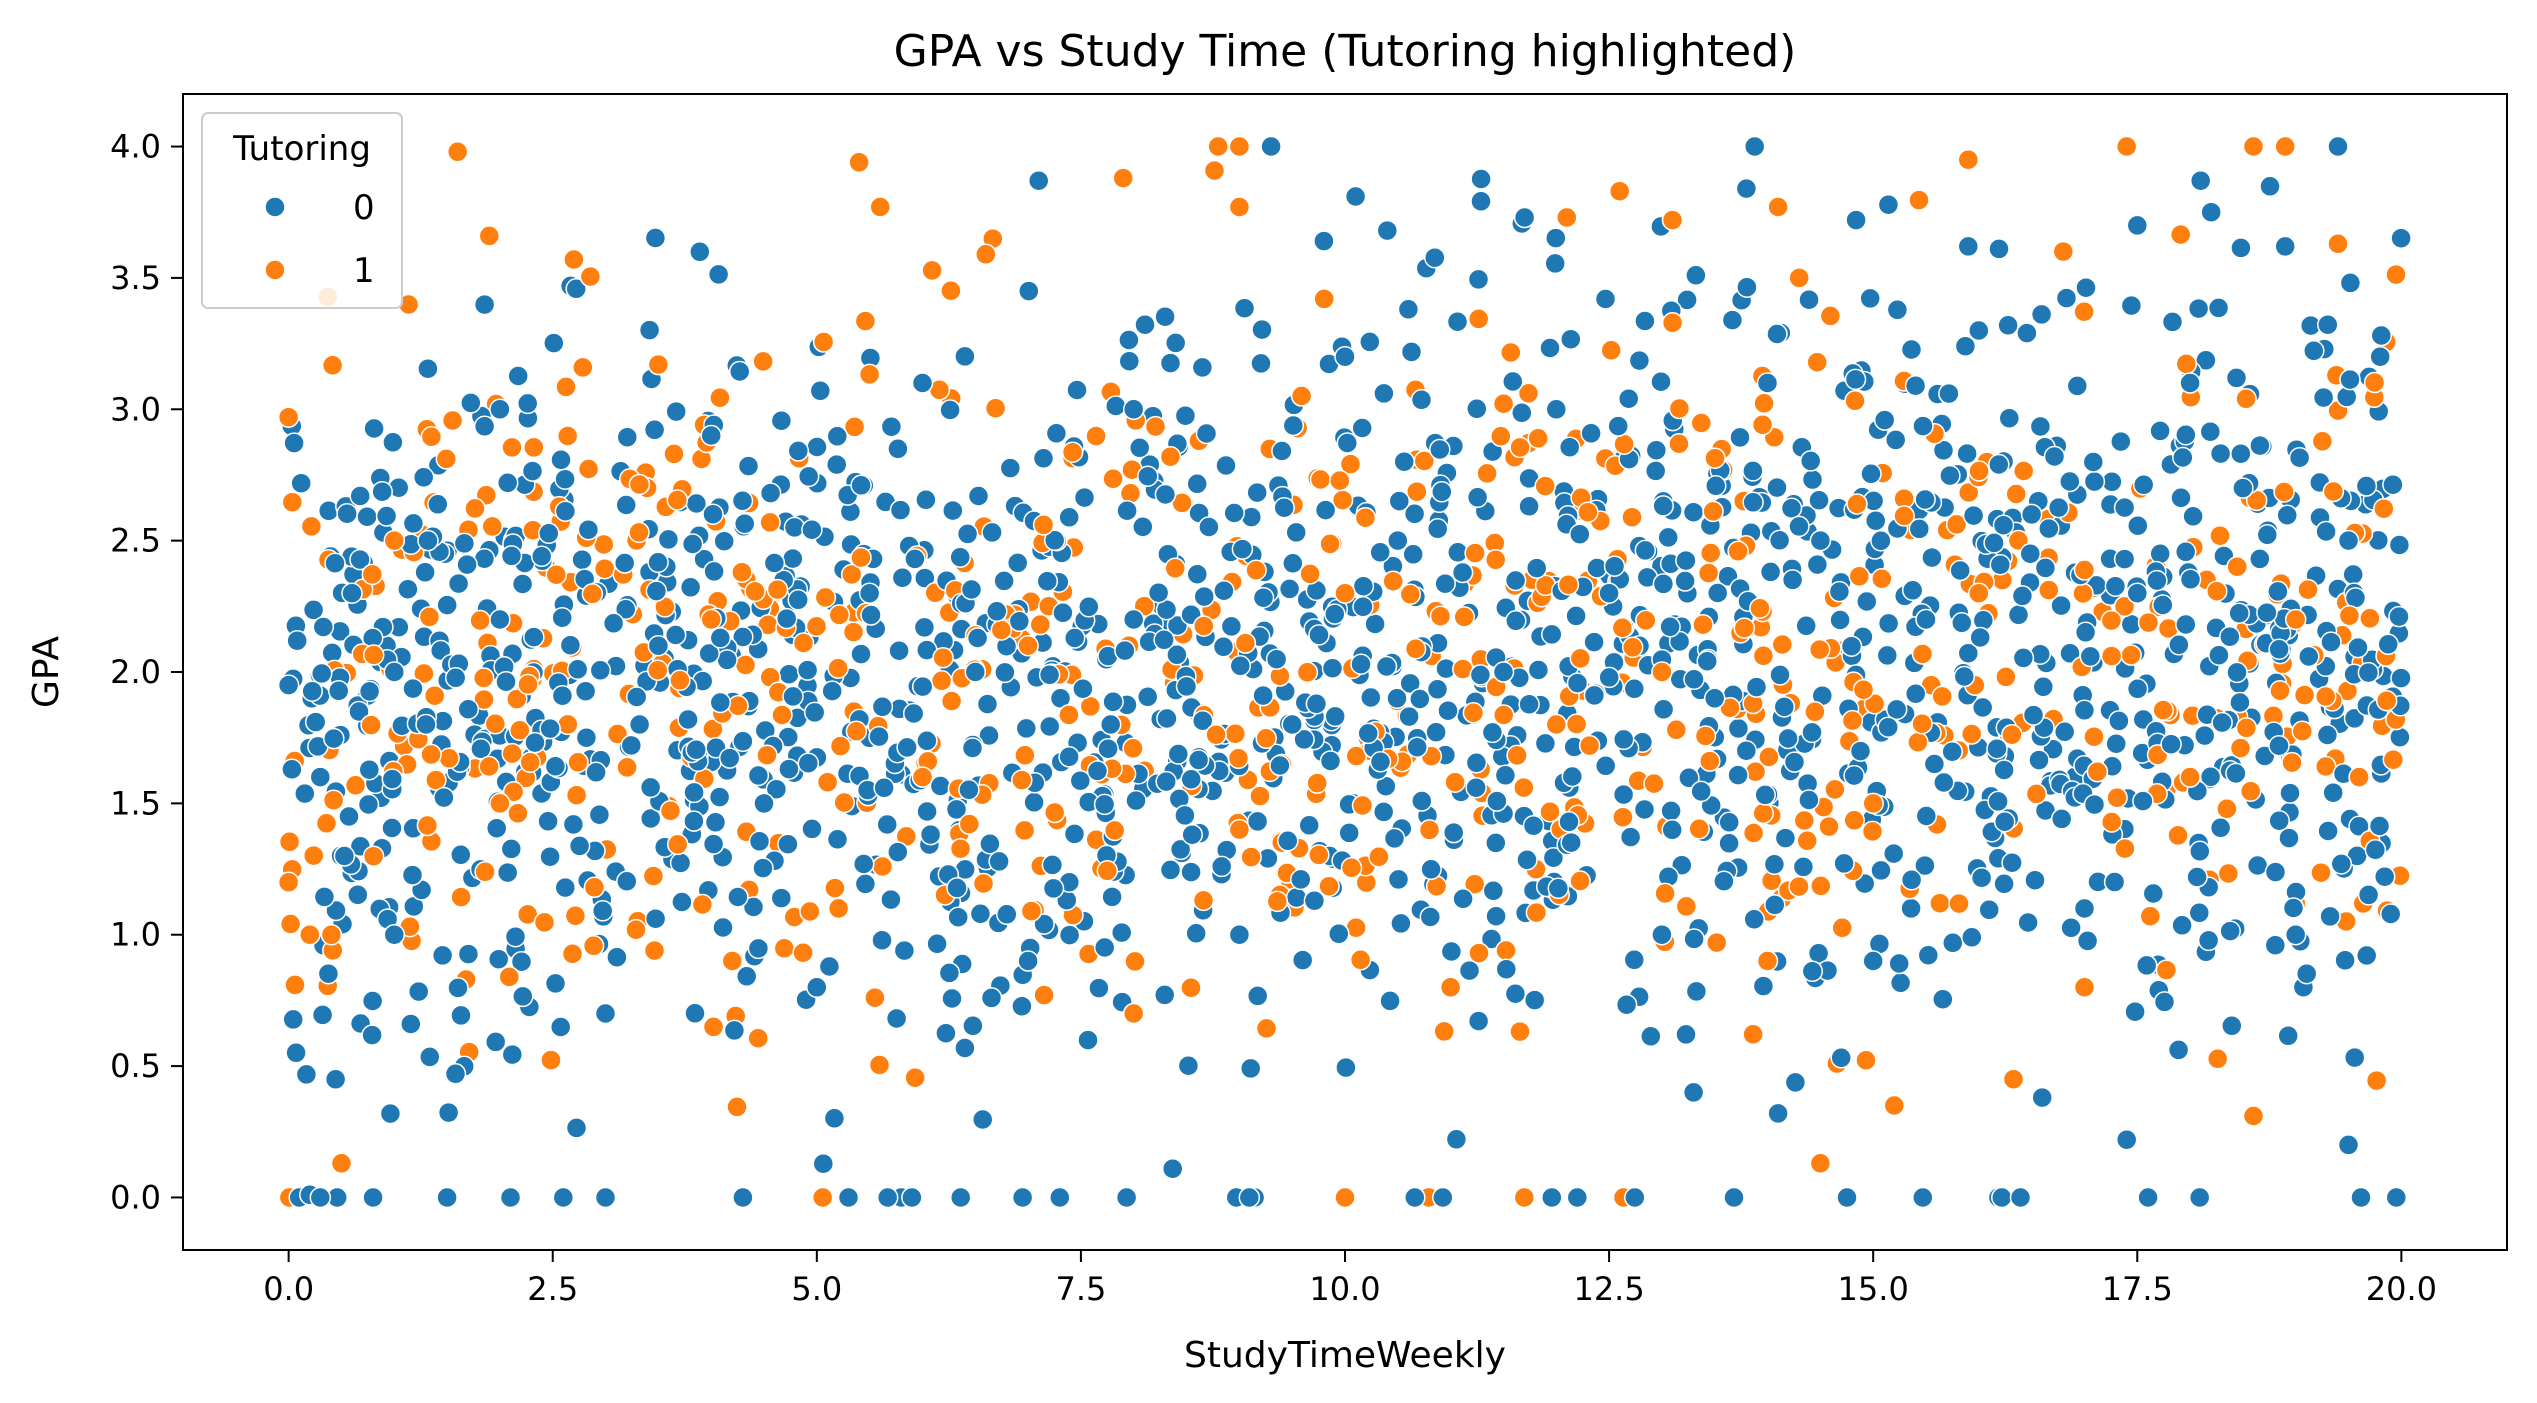 This screenshot has height=1403, width=2537. Describe the element at coordinates (1345, 1355) in the screenshot. I see `x-axis-label: StudyTimeWeekly` at that location.